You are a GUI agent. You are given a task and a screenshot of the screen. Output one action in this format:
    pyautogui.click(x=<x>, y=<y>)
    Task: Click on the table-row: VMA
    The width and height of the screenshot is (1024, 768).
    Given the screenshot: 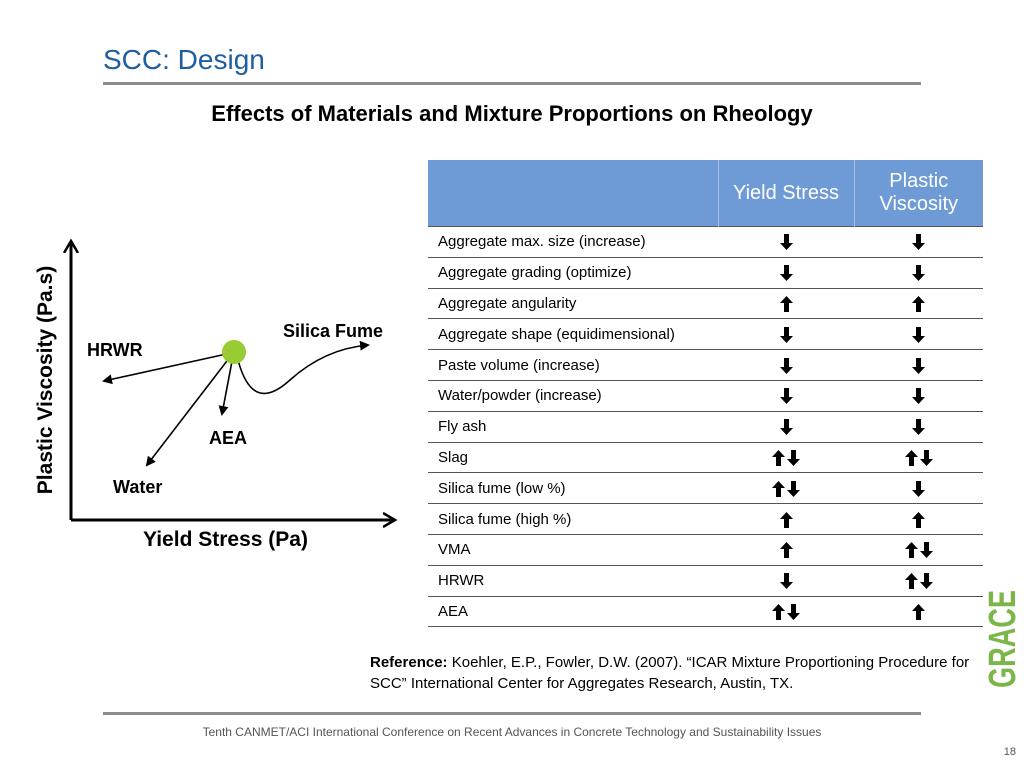 What is the action you would take?
    pyautogui.click(x=705, y=550)
    